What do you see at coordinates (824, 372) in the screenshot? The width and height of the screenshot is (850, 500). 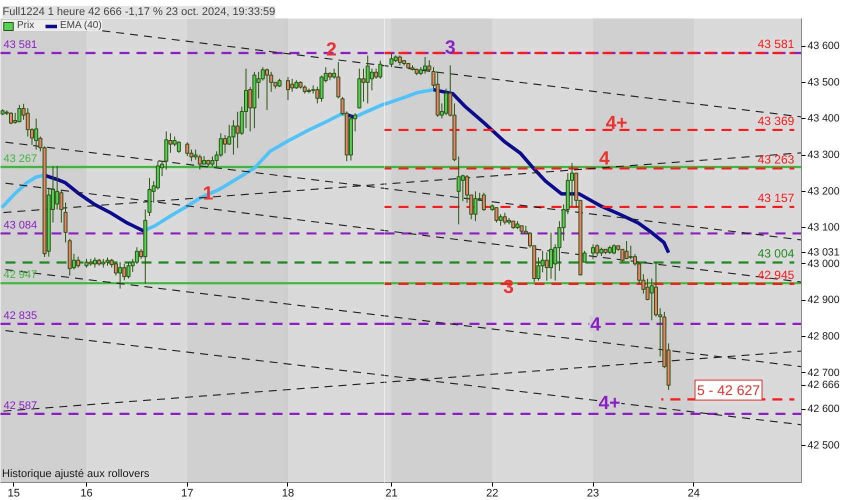 I see `y-tick-label: 42 700` at bounding box center [824, 372].